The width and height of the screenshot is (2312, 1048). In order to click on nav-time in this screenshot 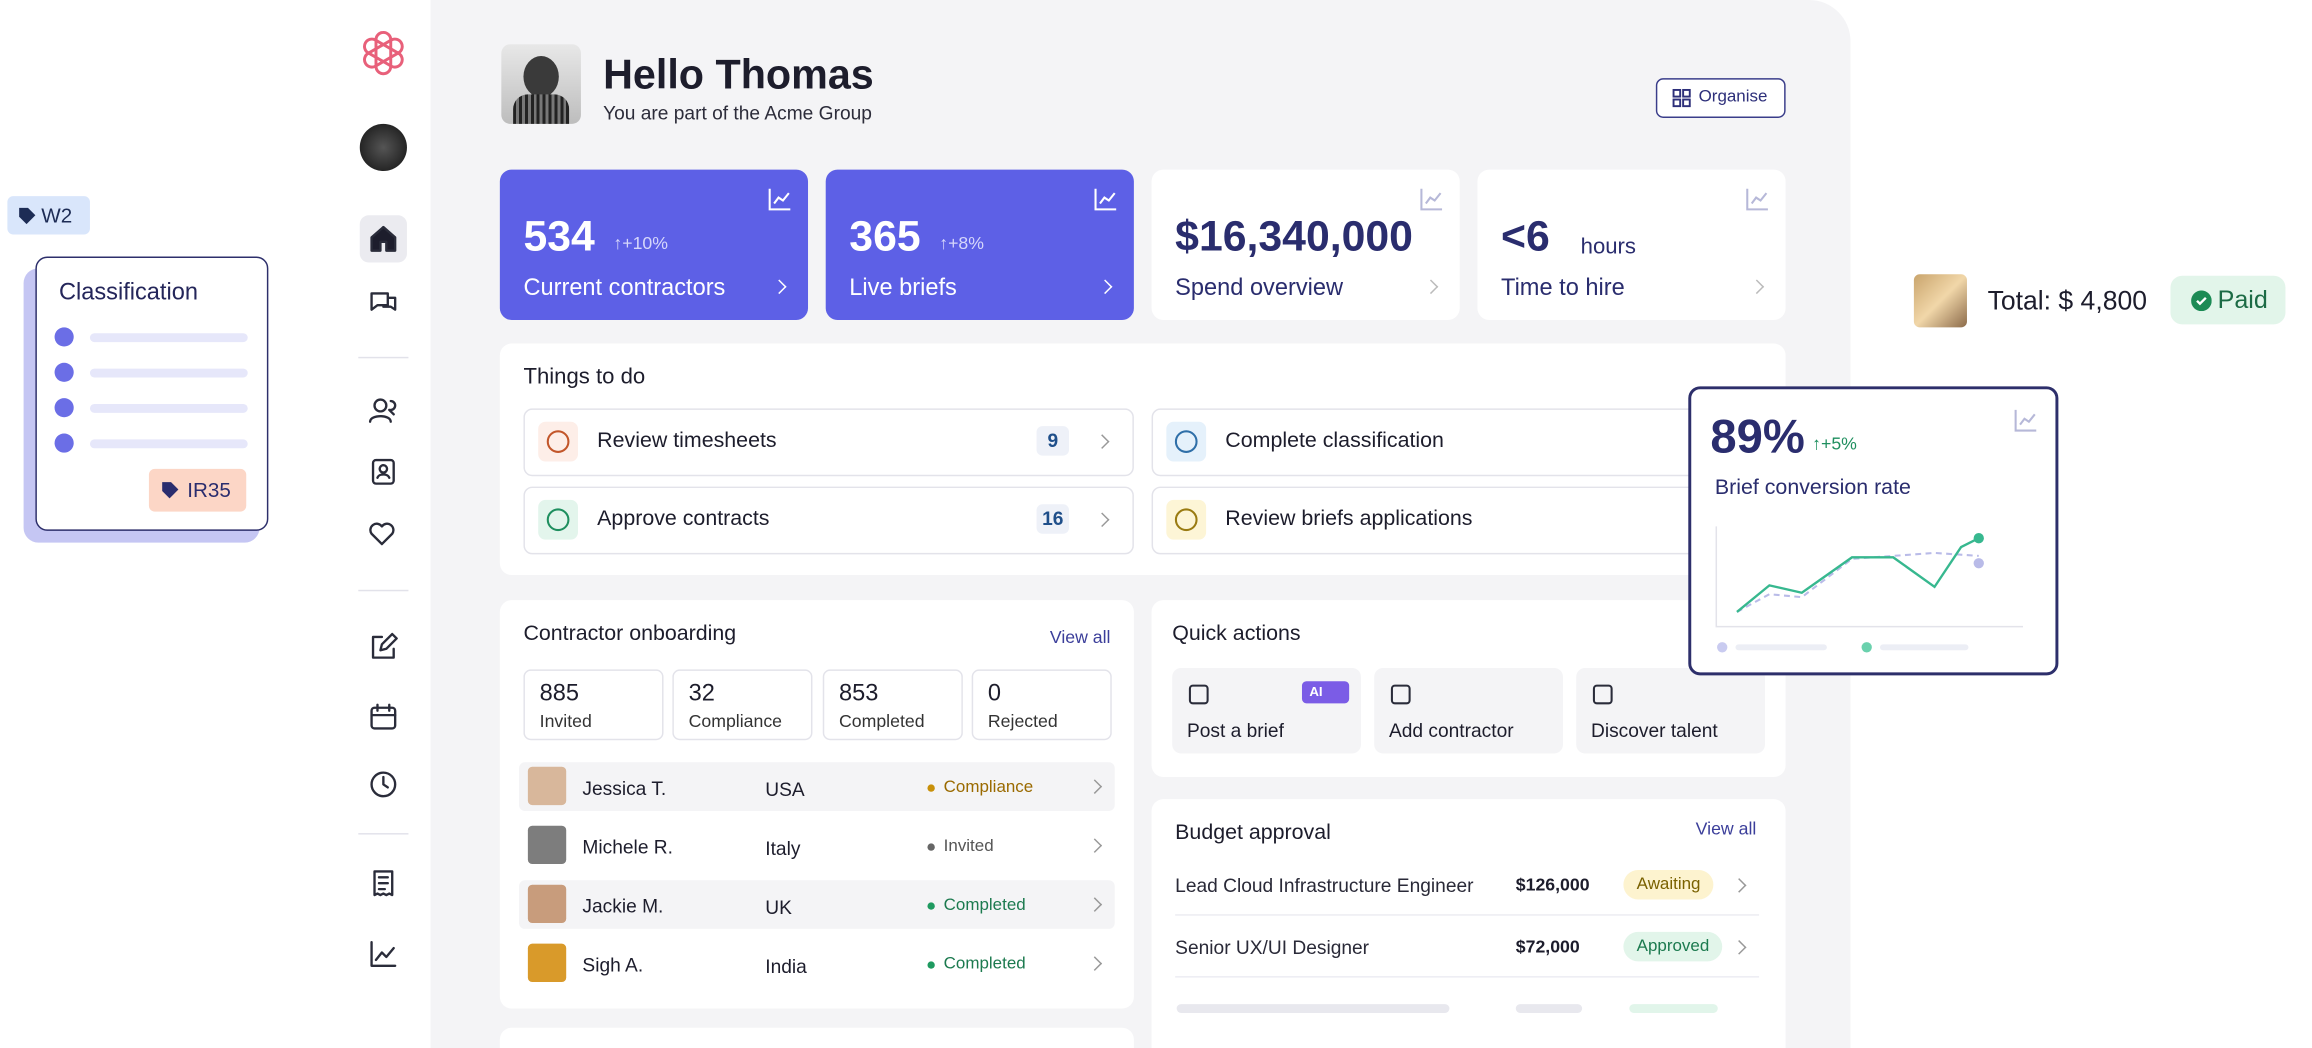, I will do `click(383, 784)`.